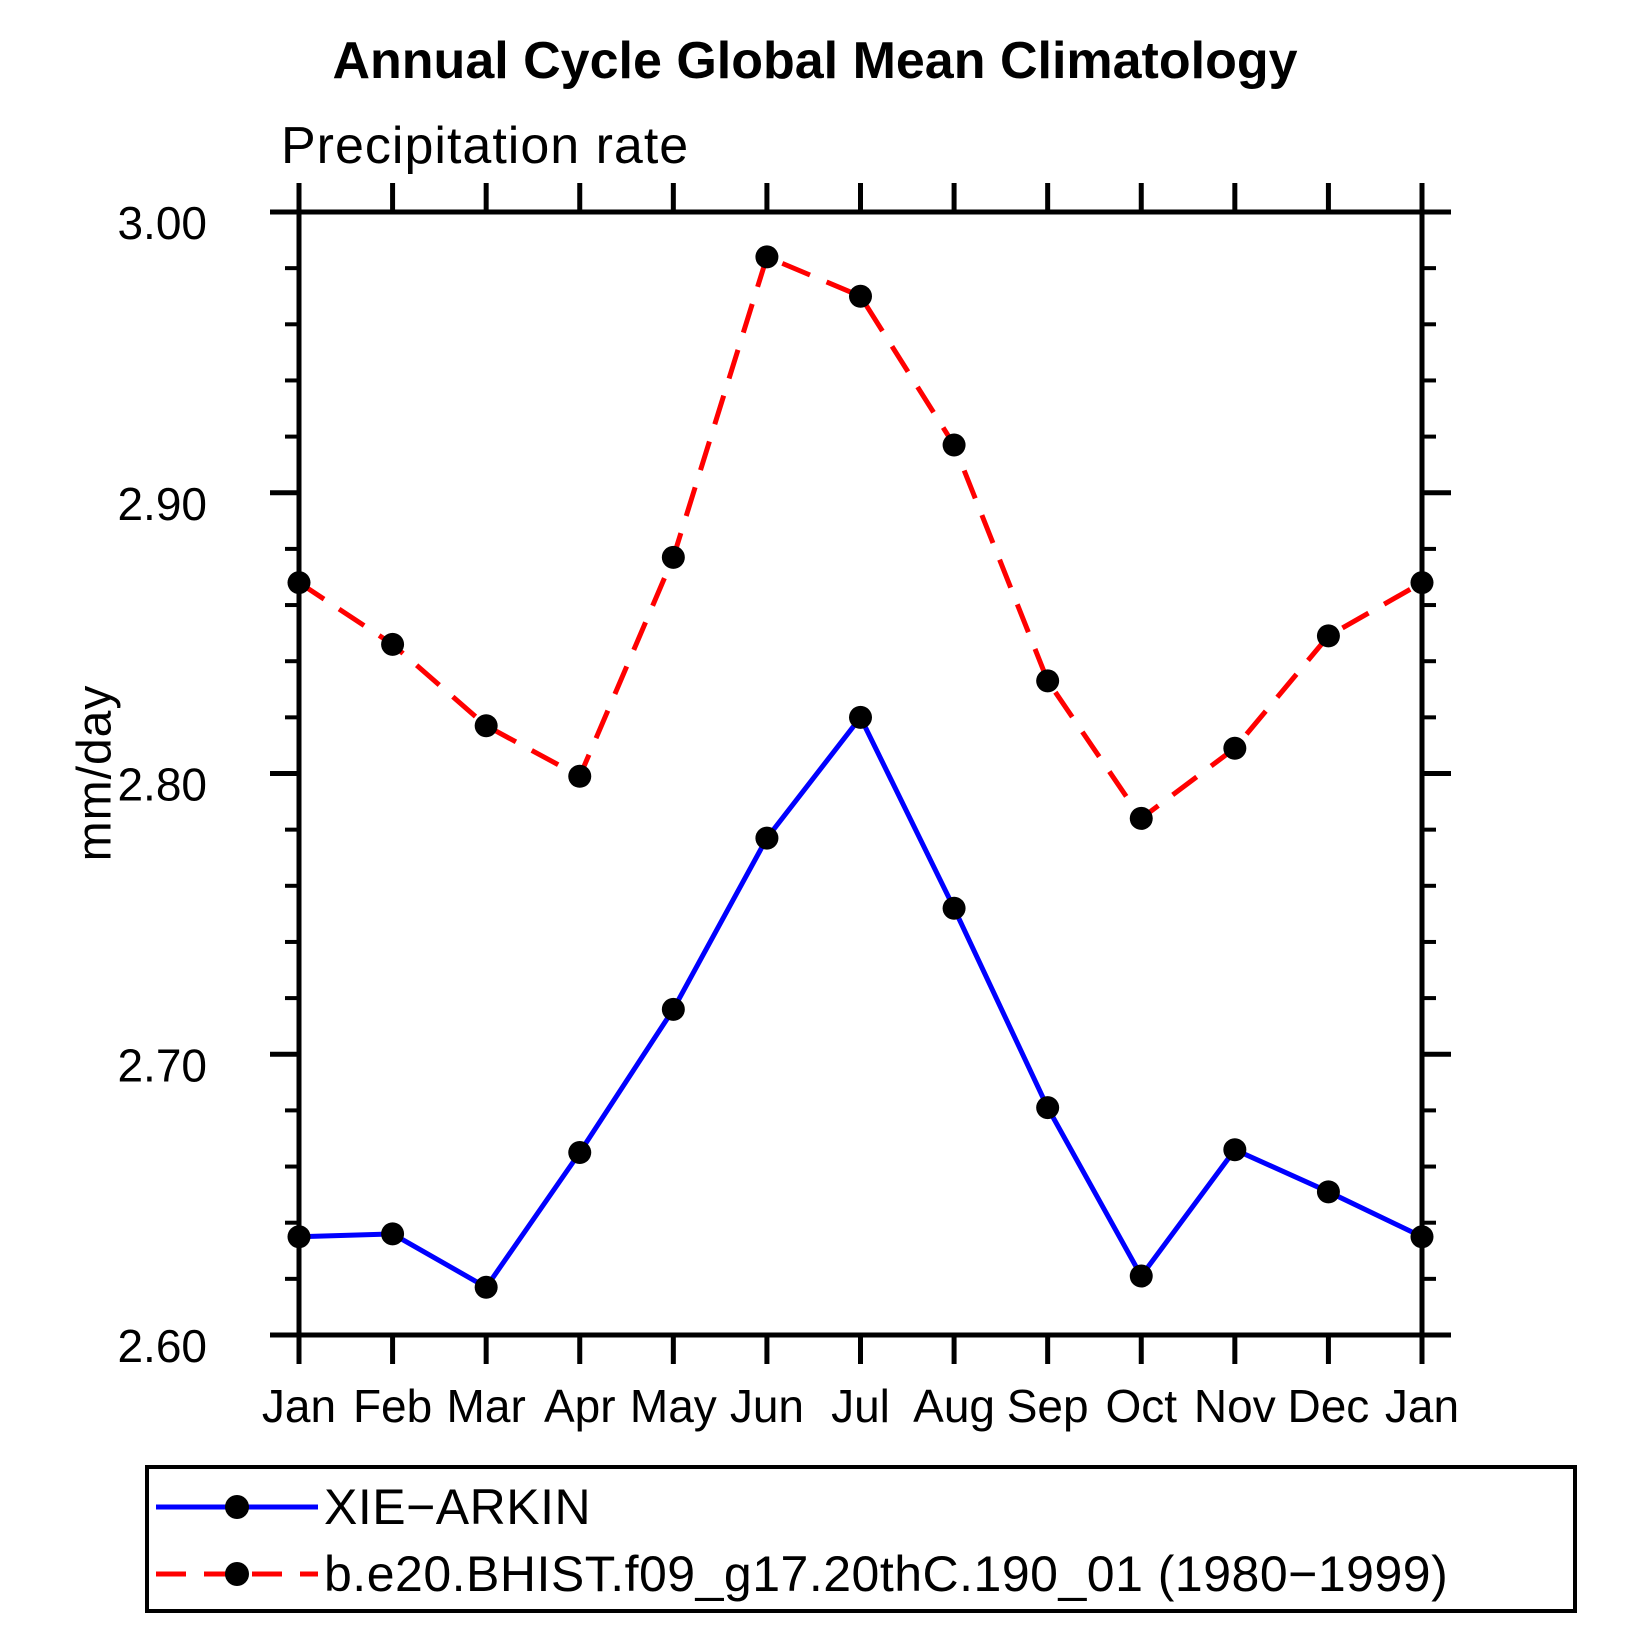  What do you see at coordinates (673, 1406) in the screenshot?
I see `x-tick-label: May` at bounding box center [673, 1406].